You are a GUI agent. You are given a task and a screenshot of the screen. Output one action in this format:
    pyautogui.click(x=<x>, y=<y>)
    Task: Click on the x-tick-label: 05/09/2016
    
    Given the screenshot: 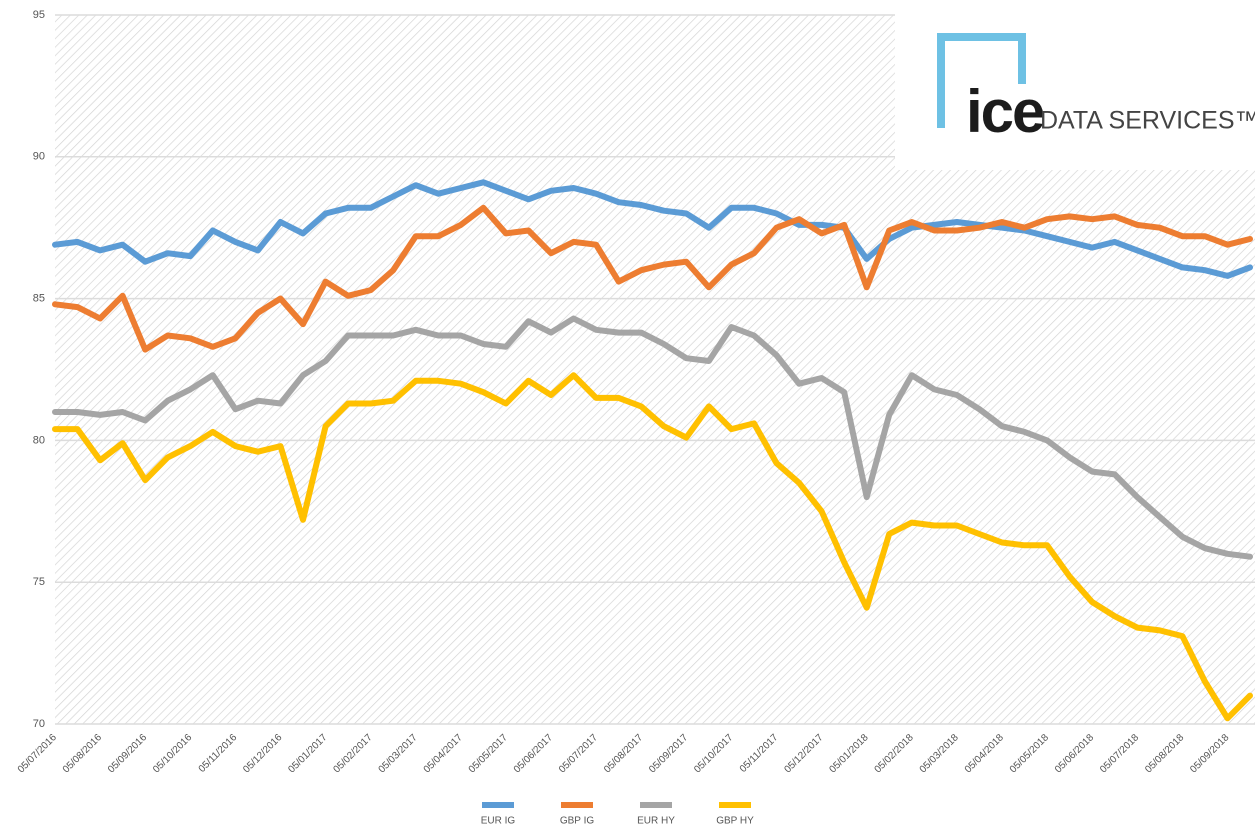 What is the action you would take?
    pyautogui.click(x=127, y=753)
    